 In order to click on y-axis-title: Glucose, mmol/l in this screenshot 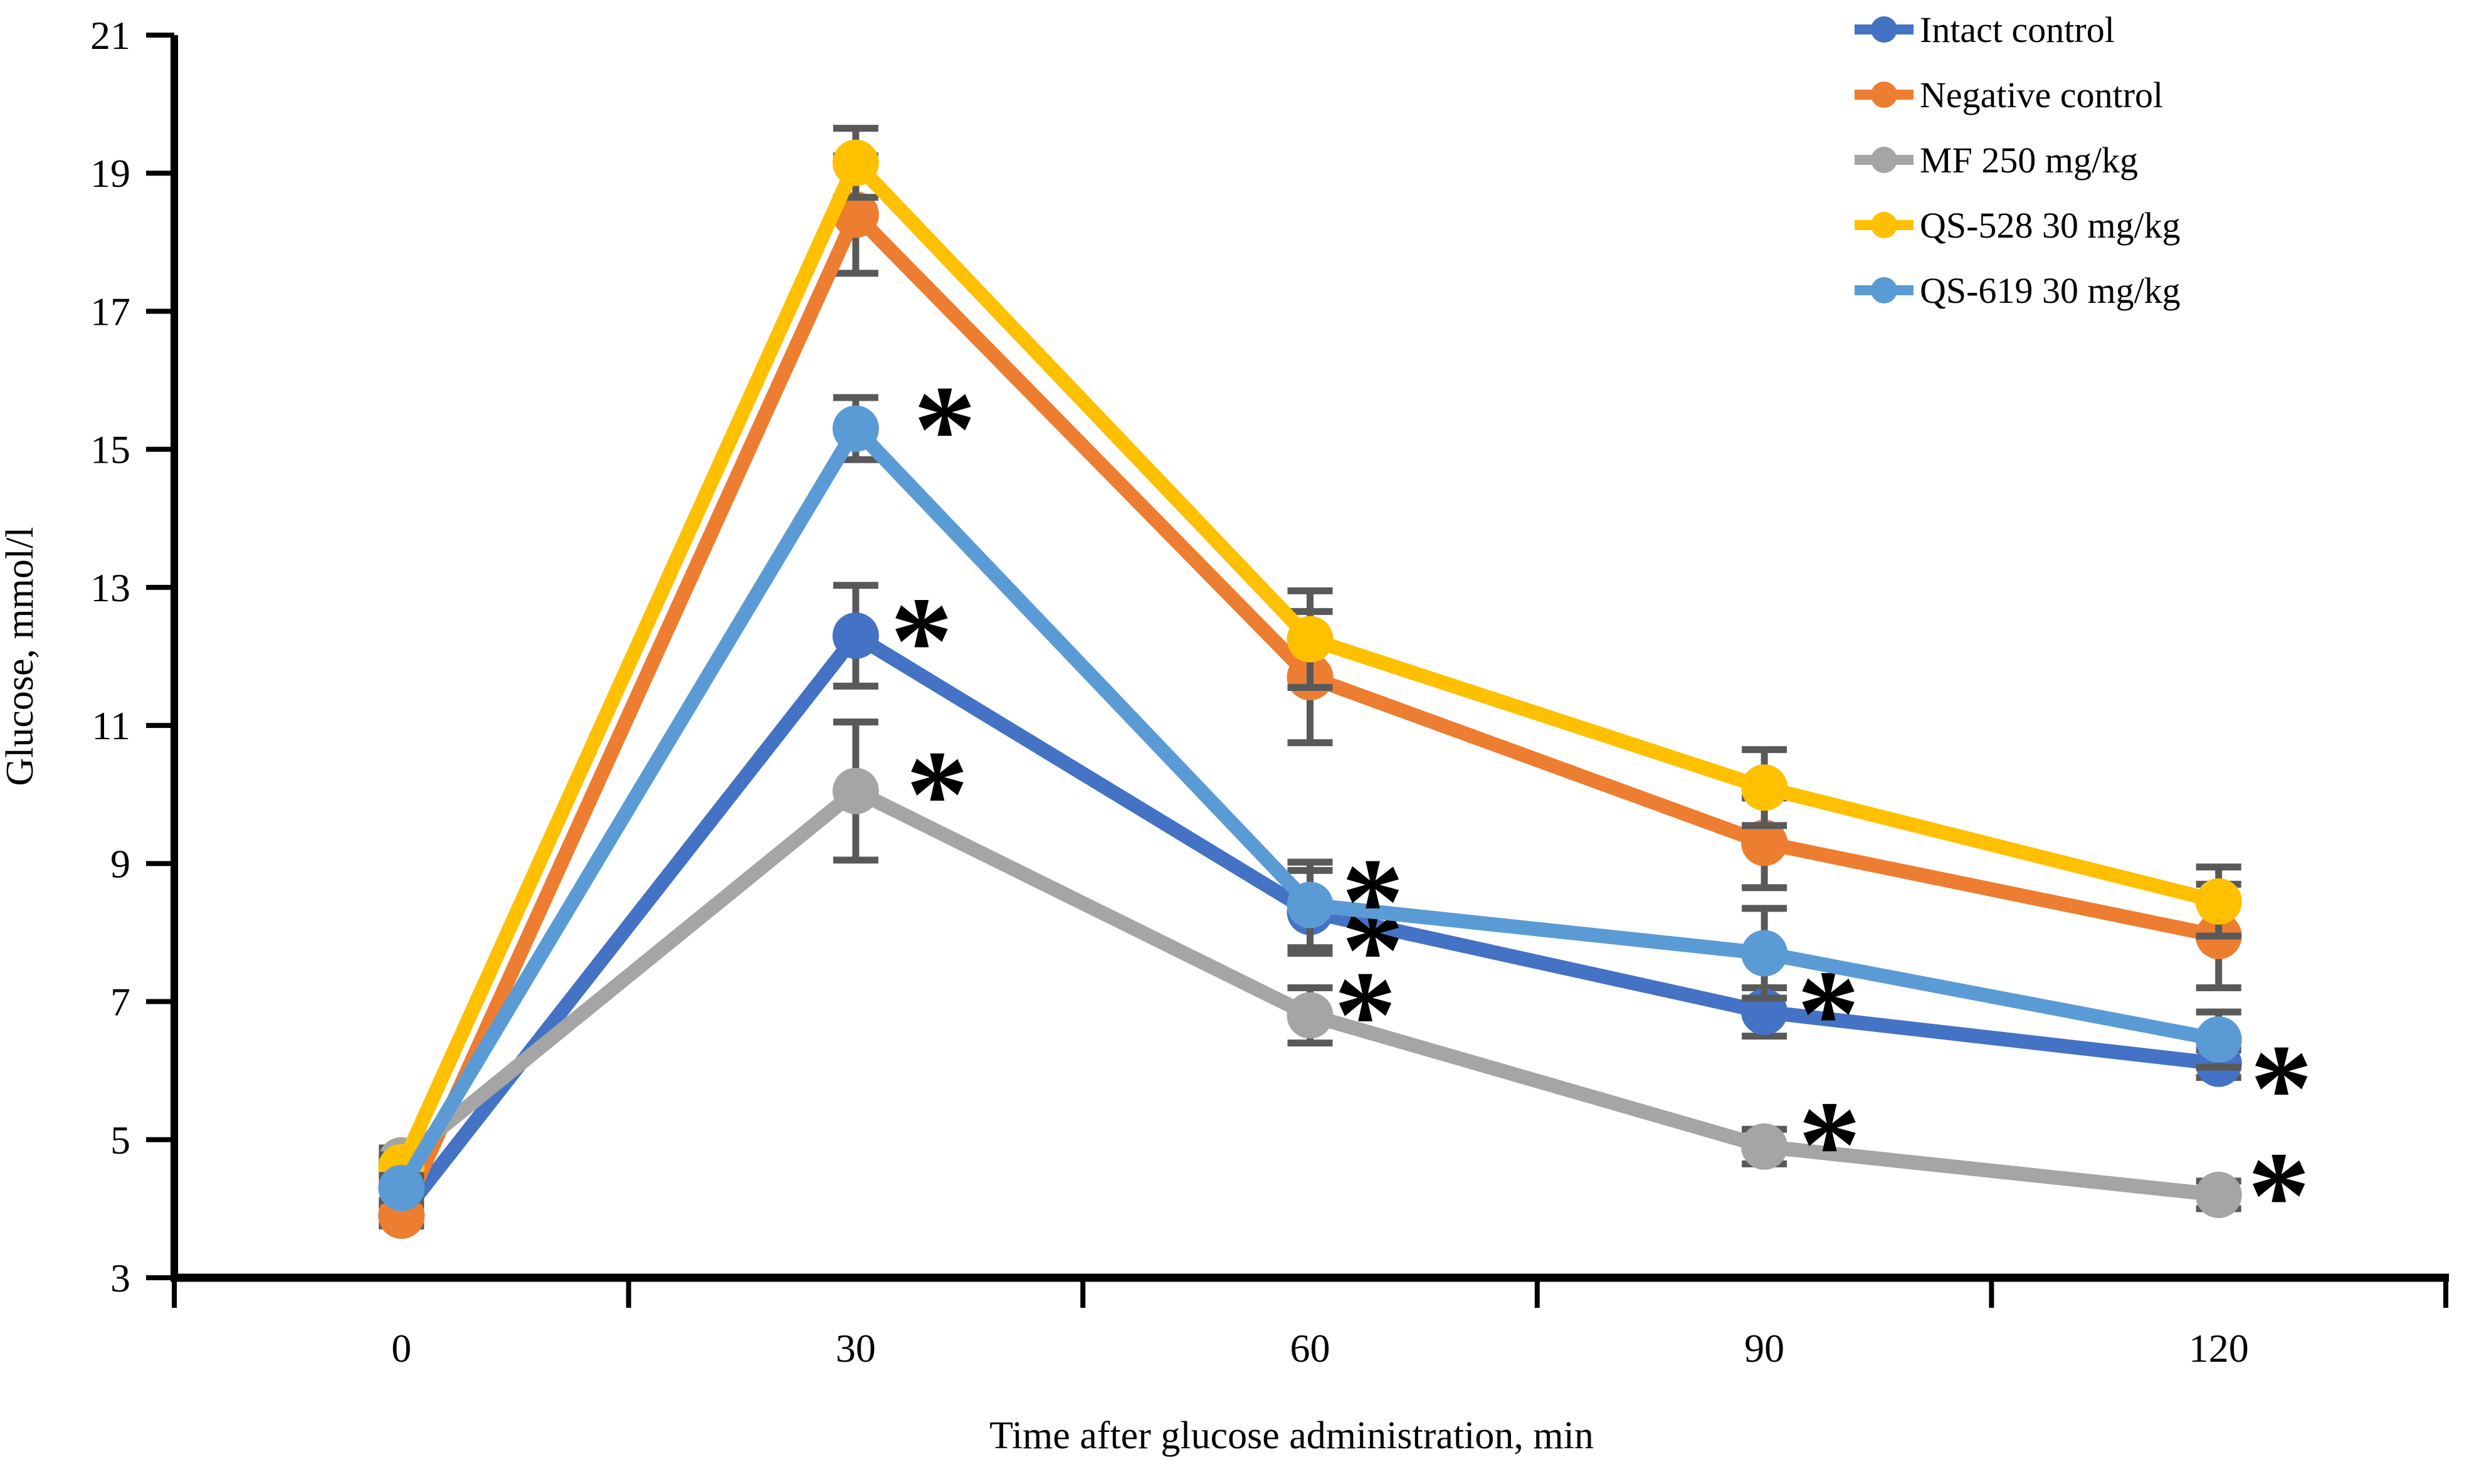, I will do `click(20, 656)`.